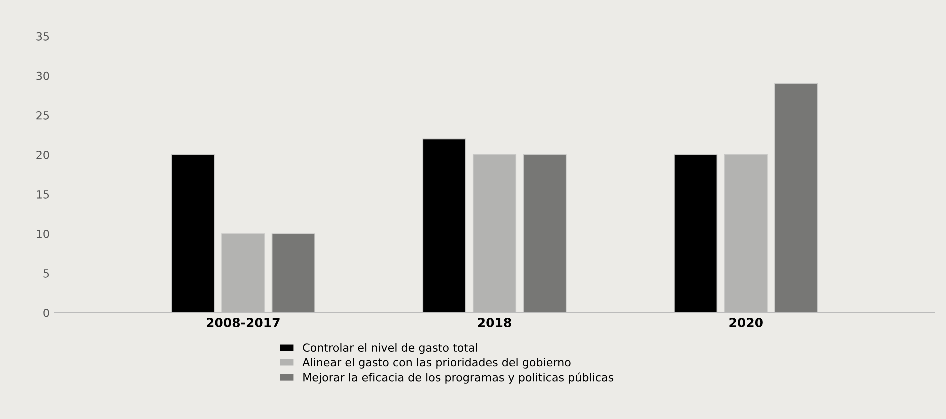  I want to click on legend-label: Alinear el gasto con las prioridades del gobierno, so click(436, 363).